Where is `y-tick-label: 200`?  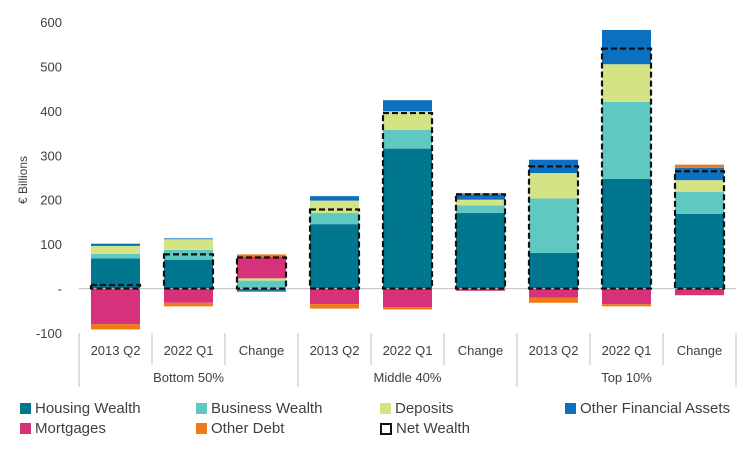
y-tick-label: 200 is located at coordinates (51, 200).